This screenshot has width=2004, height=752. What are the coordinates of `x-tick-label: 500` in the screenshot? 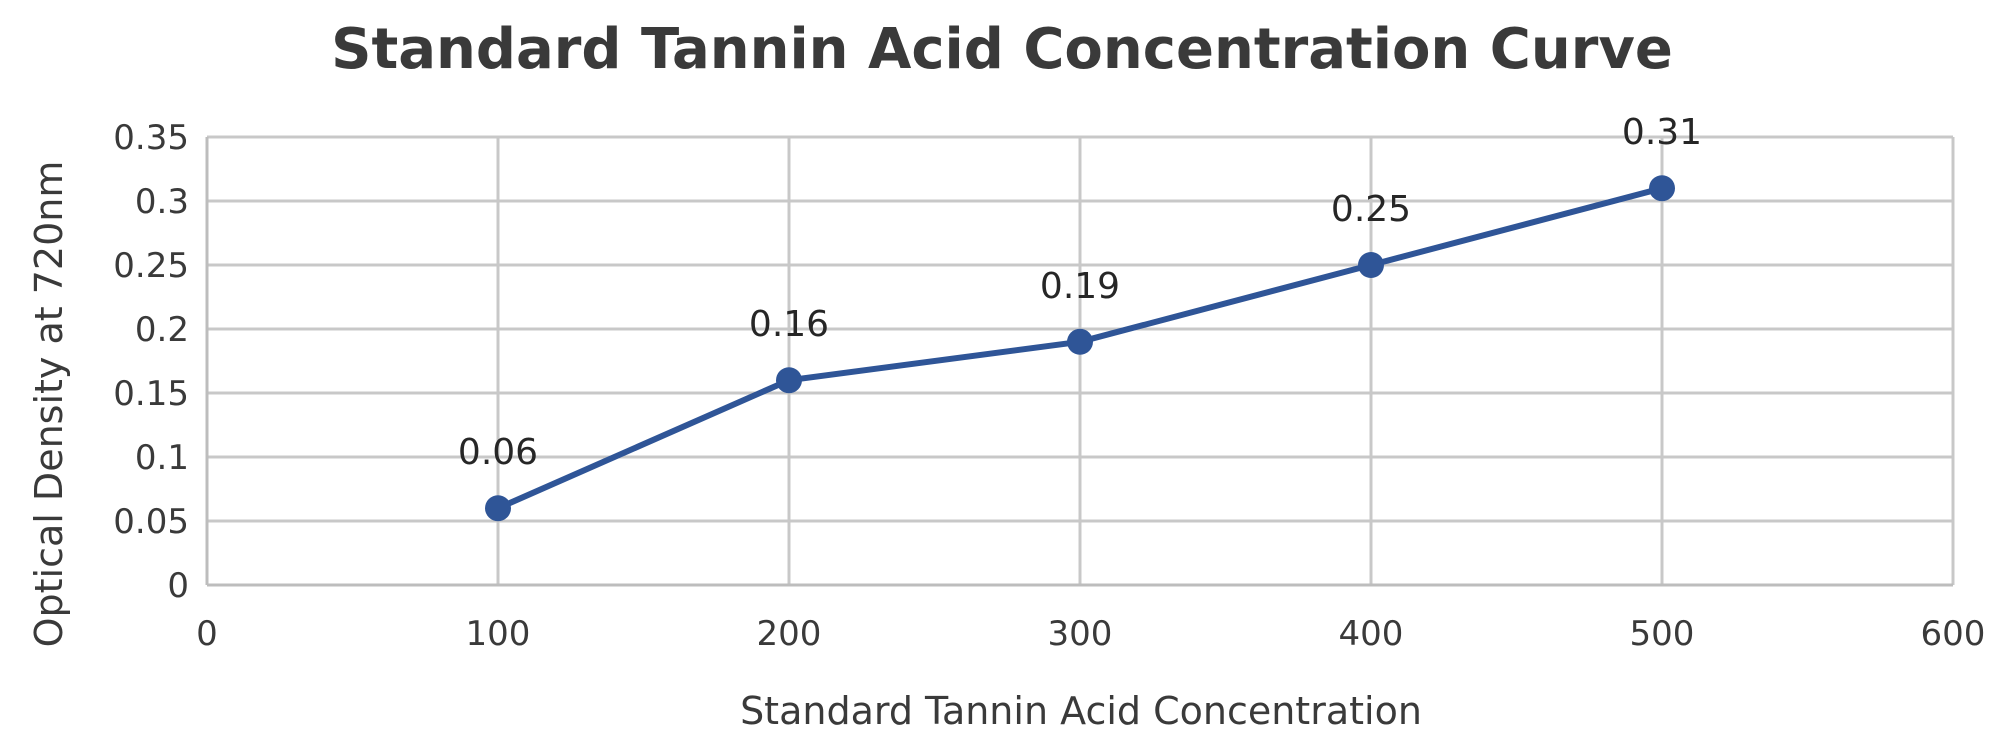 It's located at (1662, 634).